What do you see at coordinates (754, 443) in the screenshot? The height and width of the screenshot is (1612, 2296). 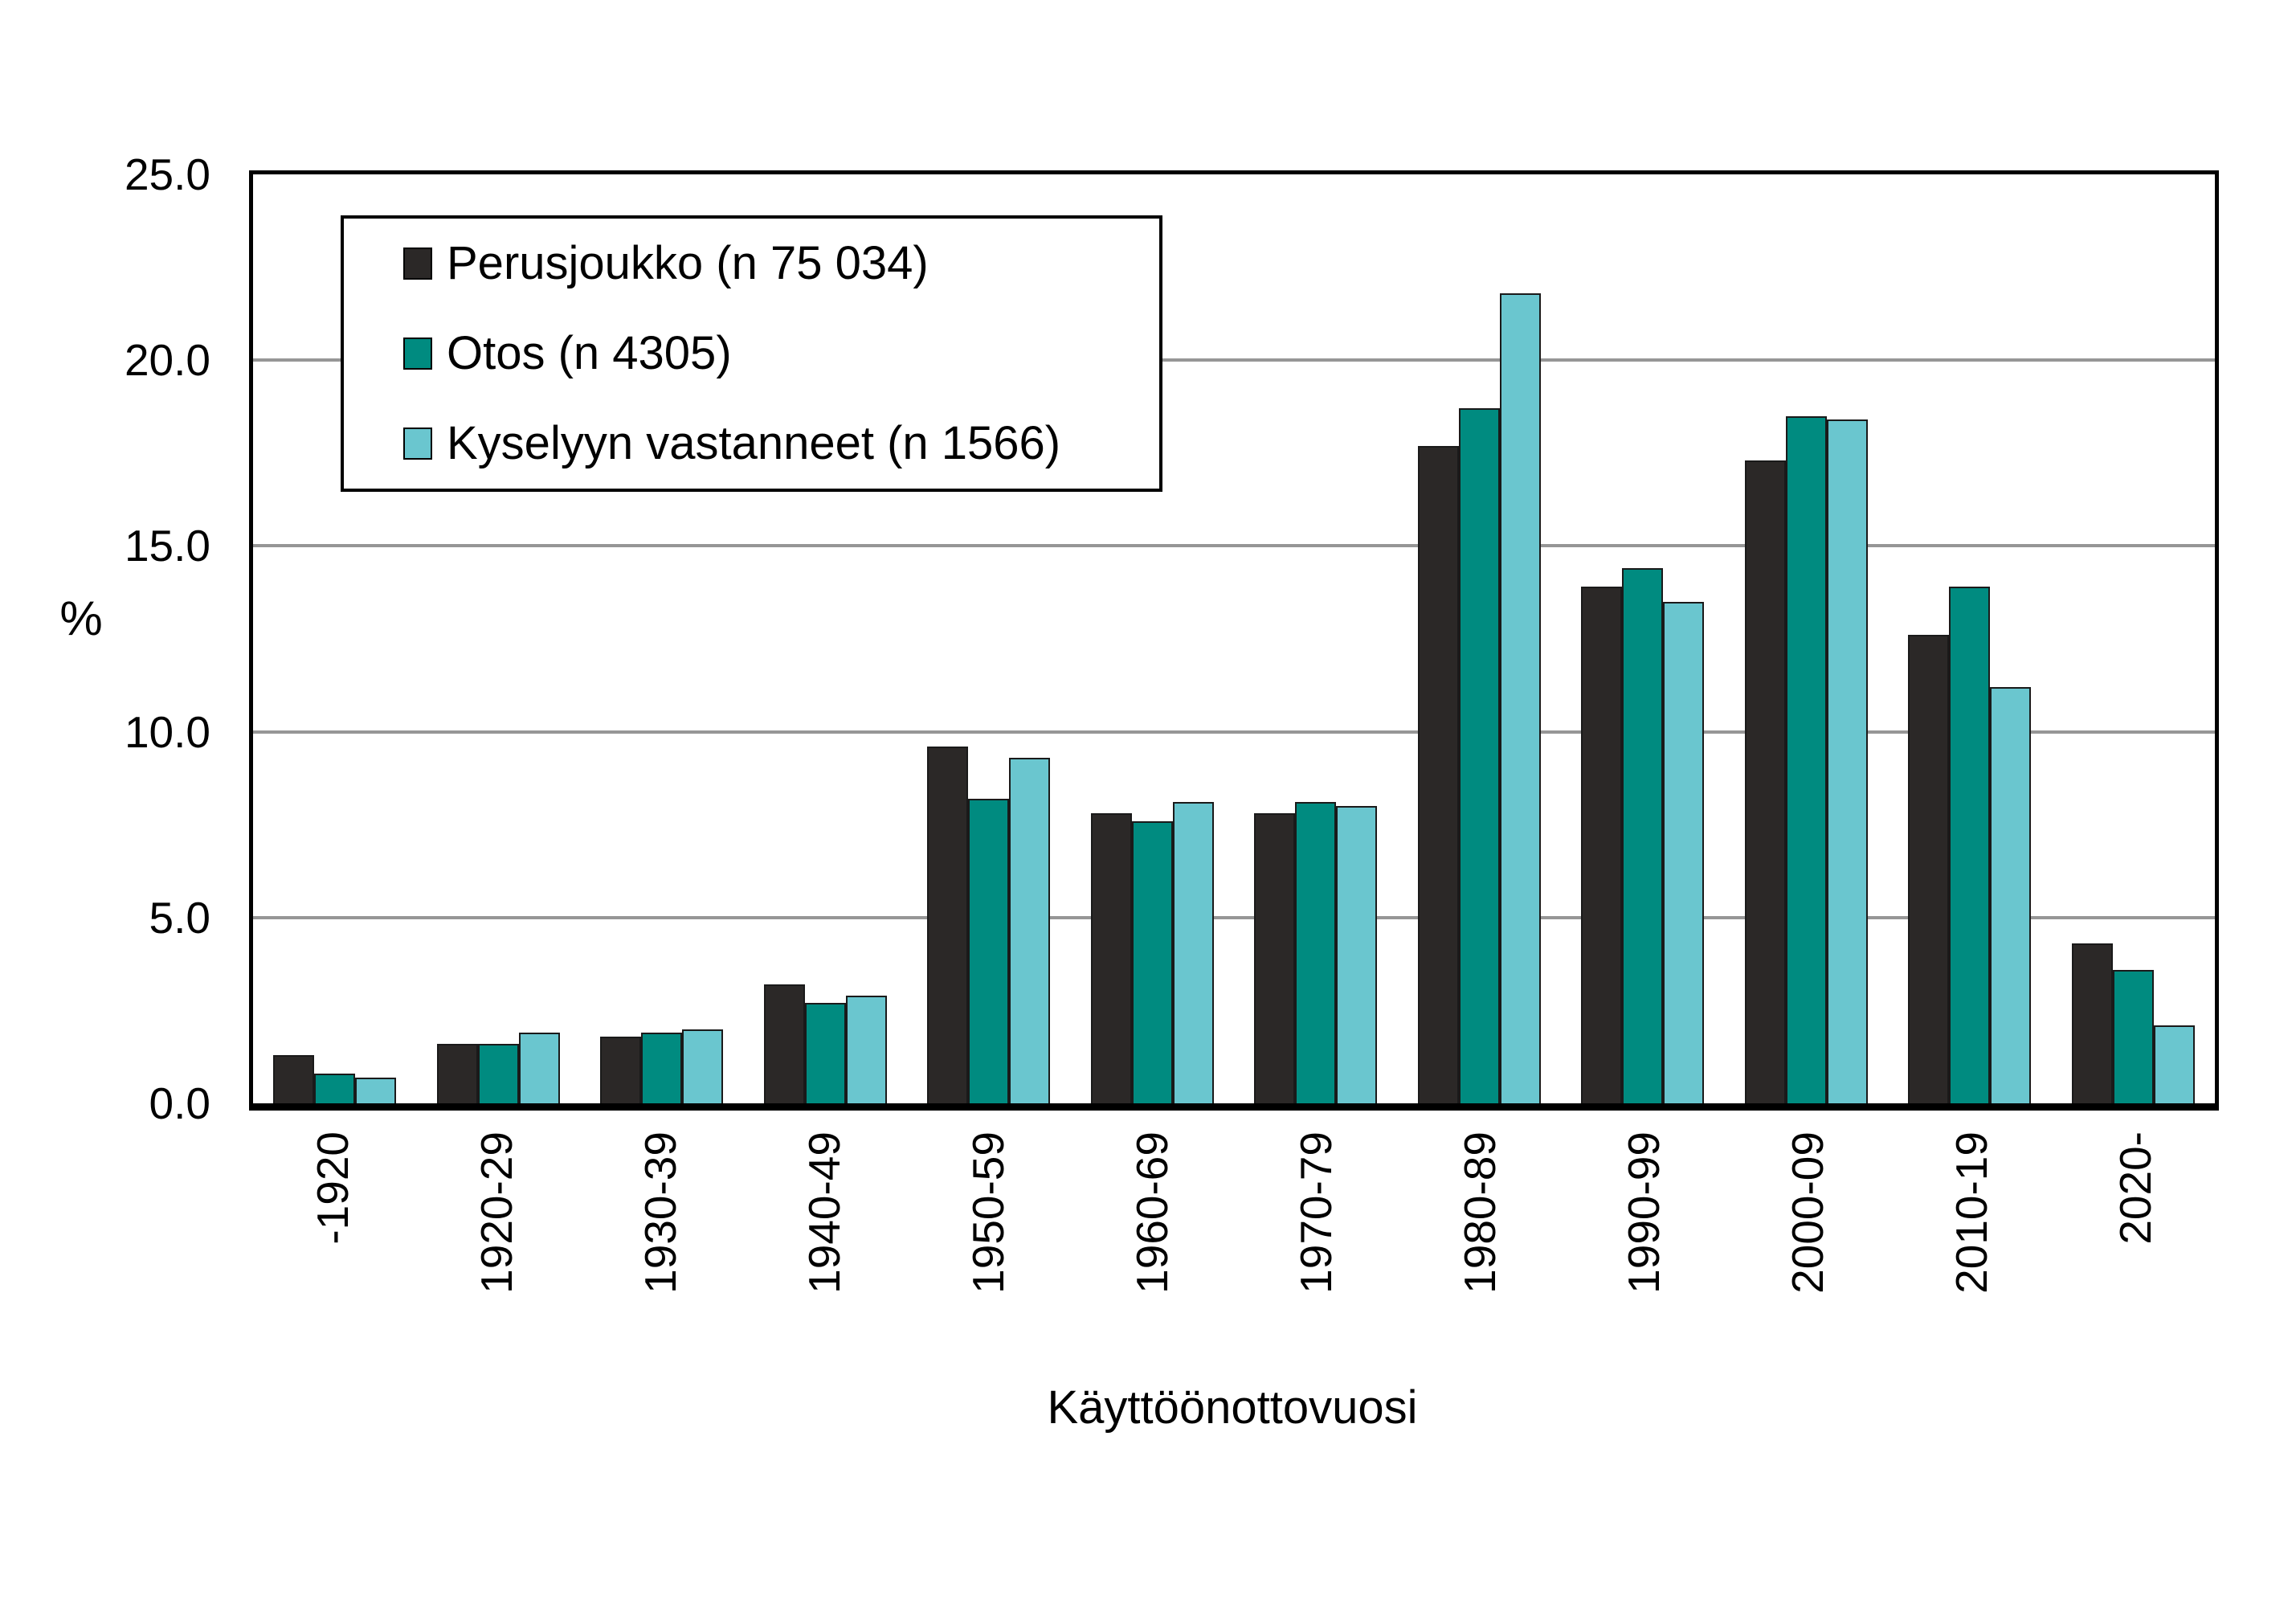 I see `legend-label: Kyselyyn vastanneet (n 1566)` at bounding box center [754, 443].